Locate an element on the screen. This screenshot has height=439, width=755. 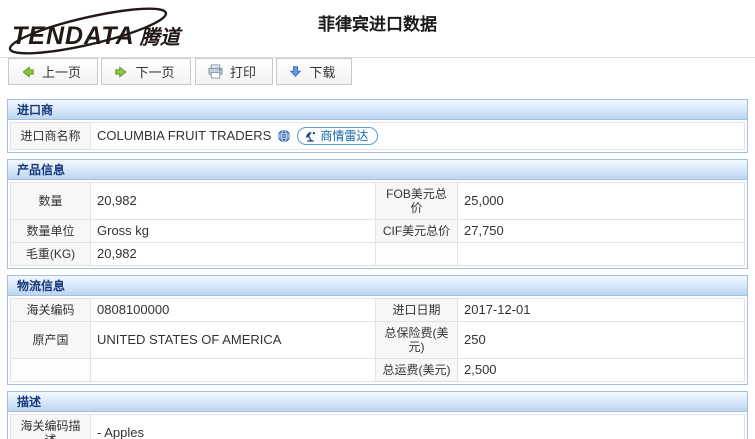
field-value-origin-country: UNITED STATES OF AMERICA is located at coordinates (233, 340).